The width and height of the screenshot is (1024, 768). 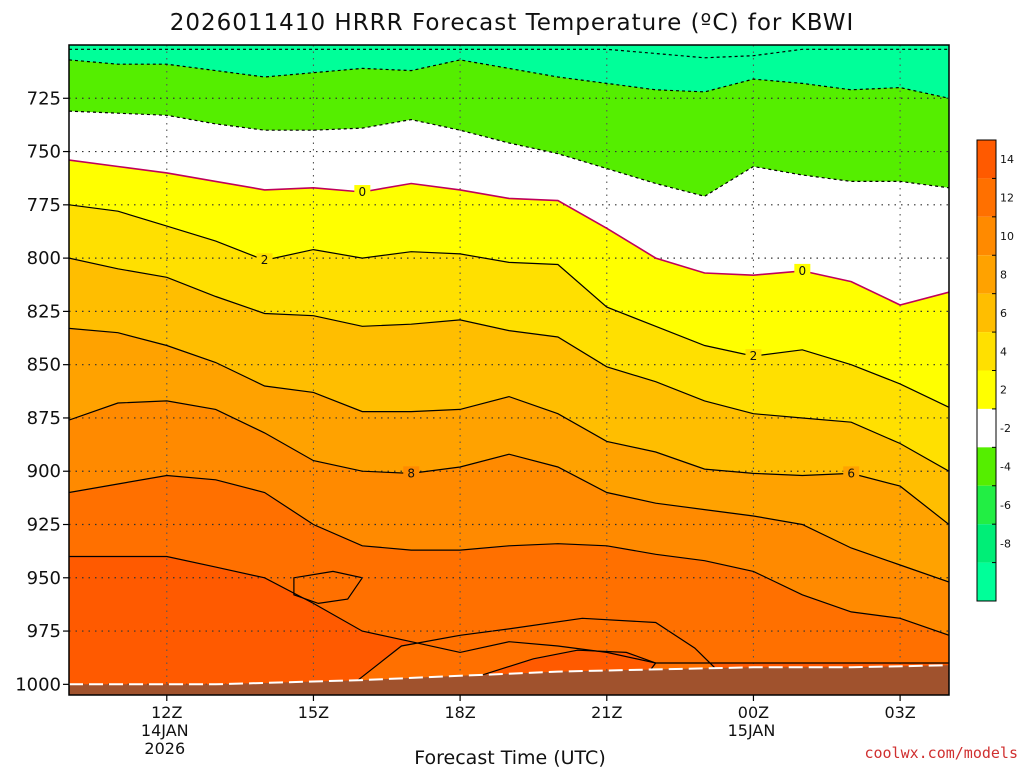 What do you see at coordinates (1005, 543) in the screenshot?
I see `colorbar-label: -8` at bounding box center [1005, 543].